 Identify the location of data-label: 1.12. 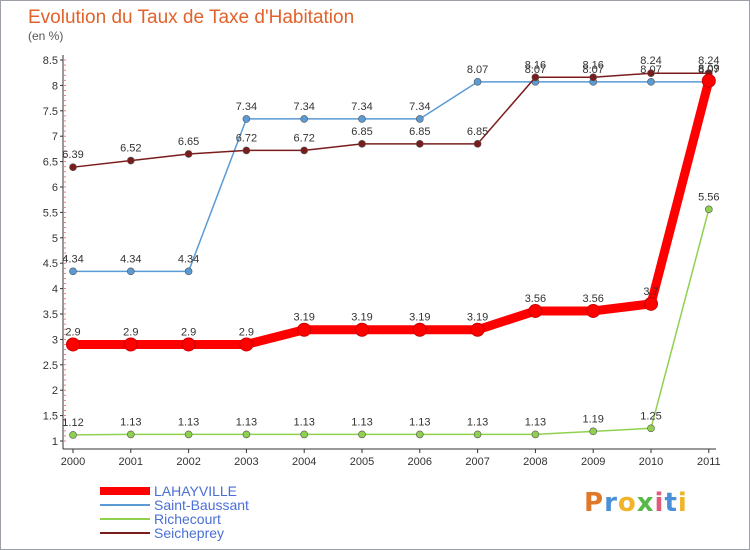
(72, 423).